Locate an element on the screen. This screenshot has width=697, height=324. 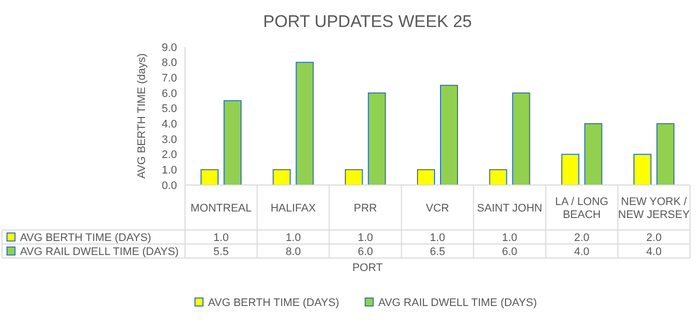
y-tick-label: 2.0 is located at coordinates (169, 155).